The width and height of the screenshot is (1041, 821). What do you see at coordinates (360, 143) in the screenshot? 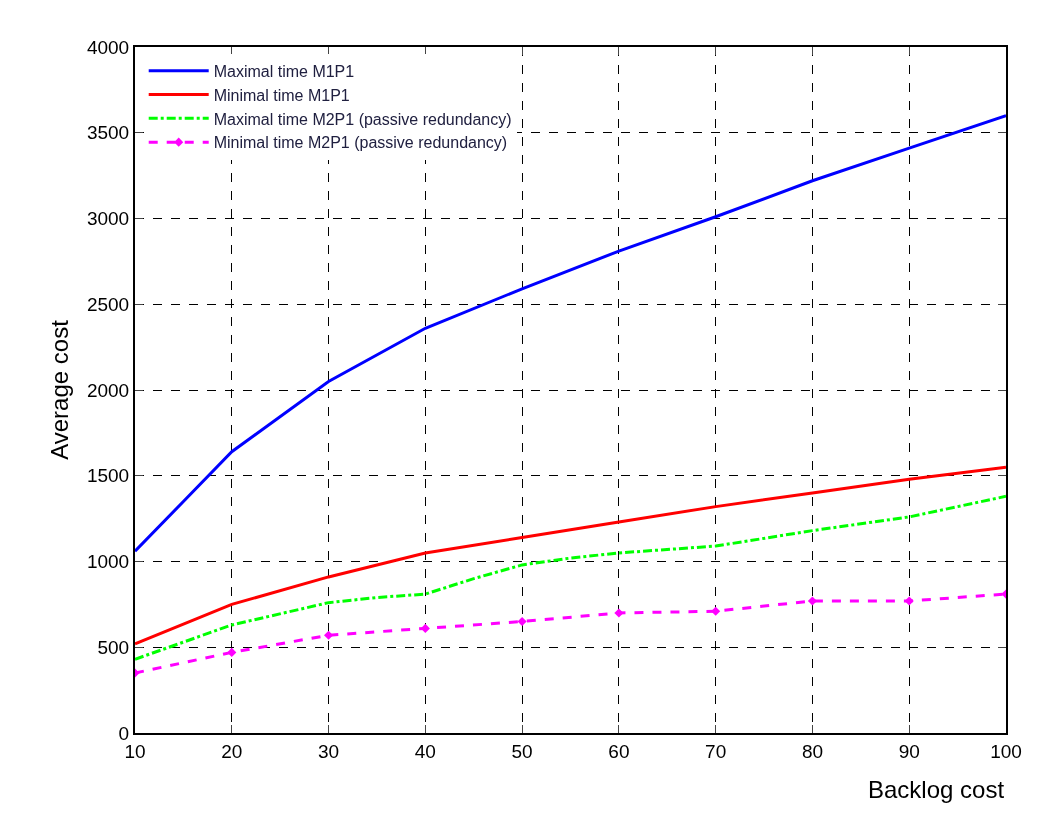
I see `legend-label: Minimal time M2P1 (passive redundancy)` at bounding box center [360, 143].